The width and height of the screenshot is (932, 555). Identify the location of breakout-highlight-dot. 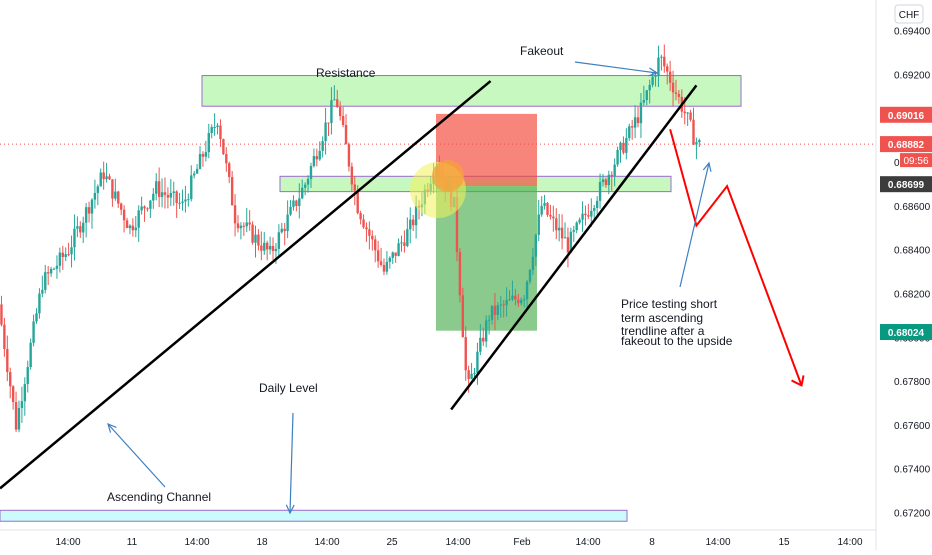
(448, 176).